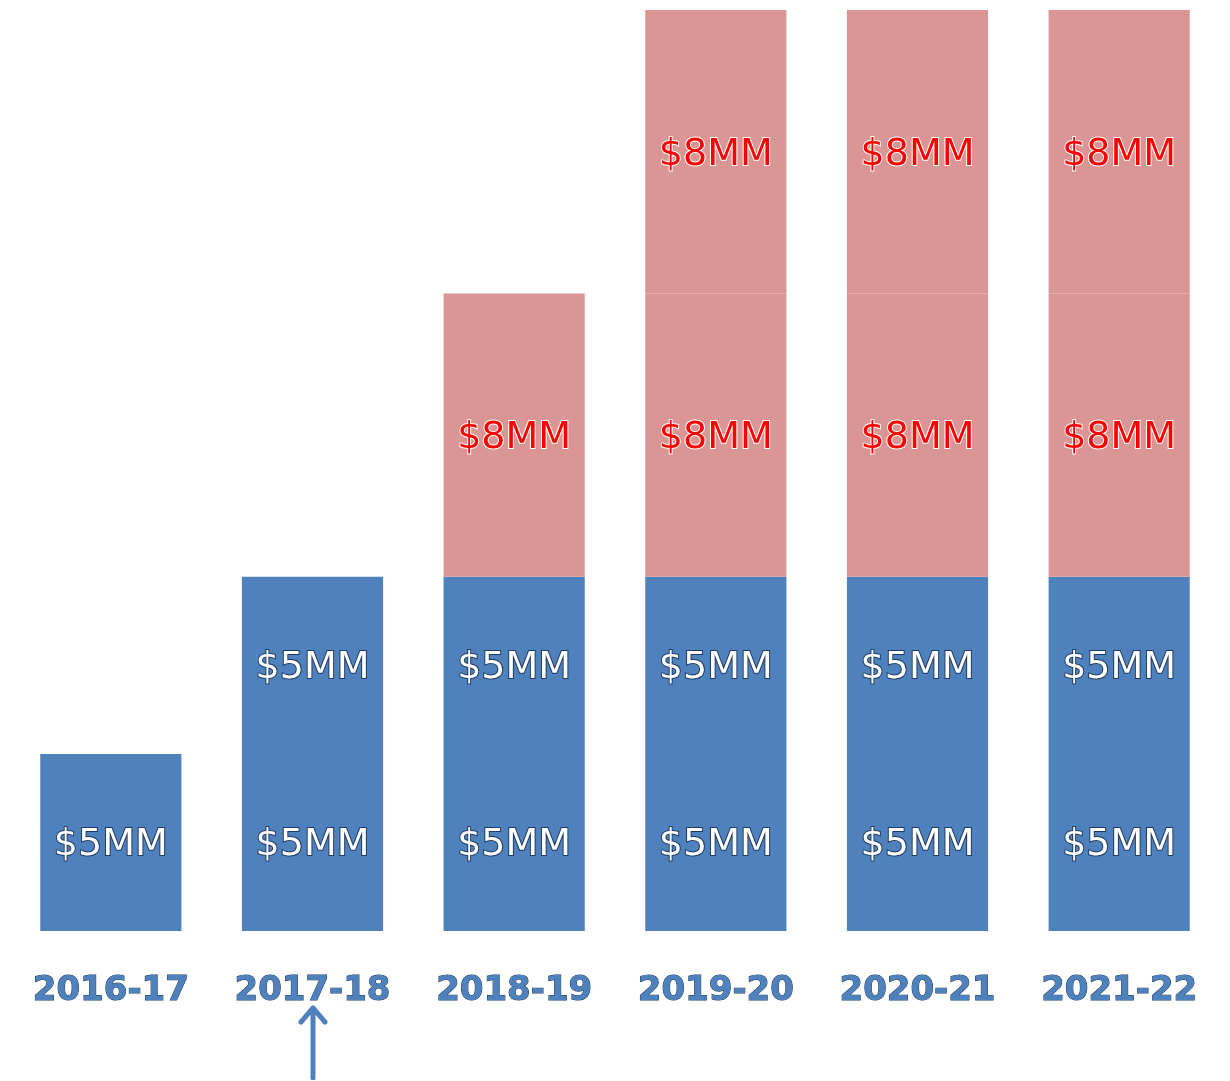  I want to click on x-tick-label: 2018-19, so click(514, 988).